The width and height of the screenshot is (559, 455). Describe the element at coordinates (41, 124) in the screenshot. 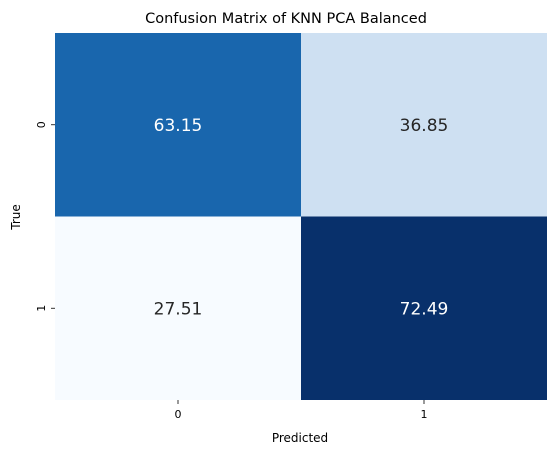

I see `y-tick-label-0: 0` at that location.